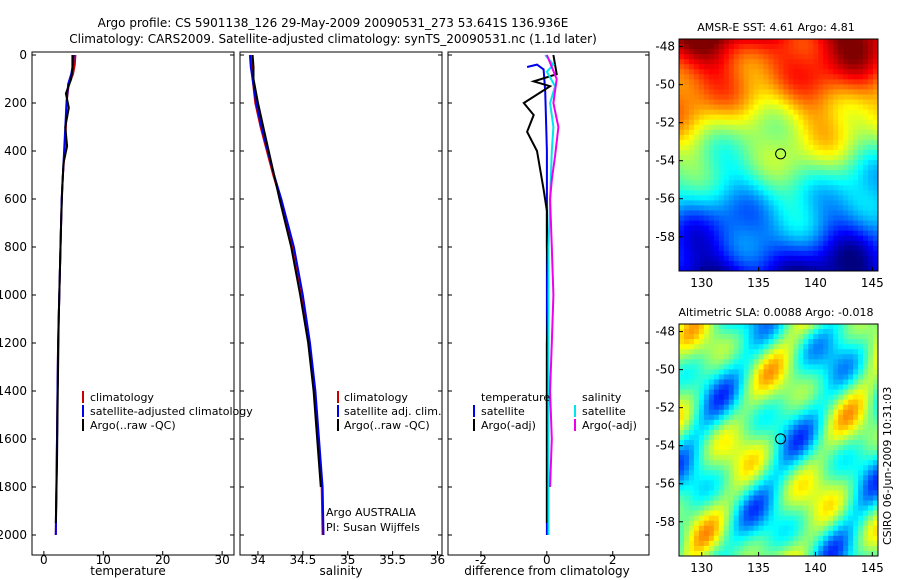 This screenshot has height=580, width=900. I want to click on map-x-tick-label: 140, so click(815, 283).